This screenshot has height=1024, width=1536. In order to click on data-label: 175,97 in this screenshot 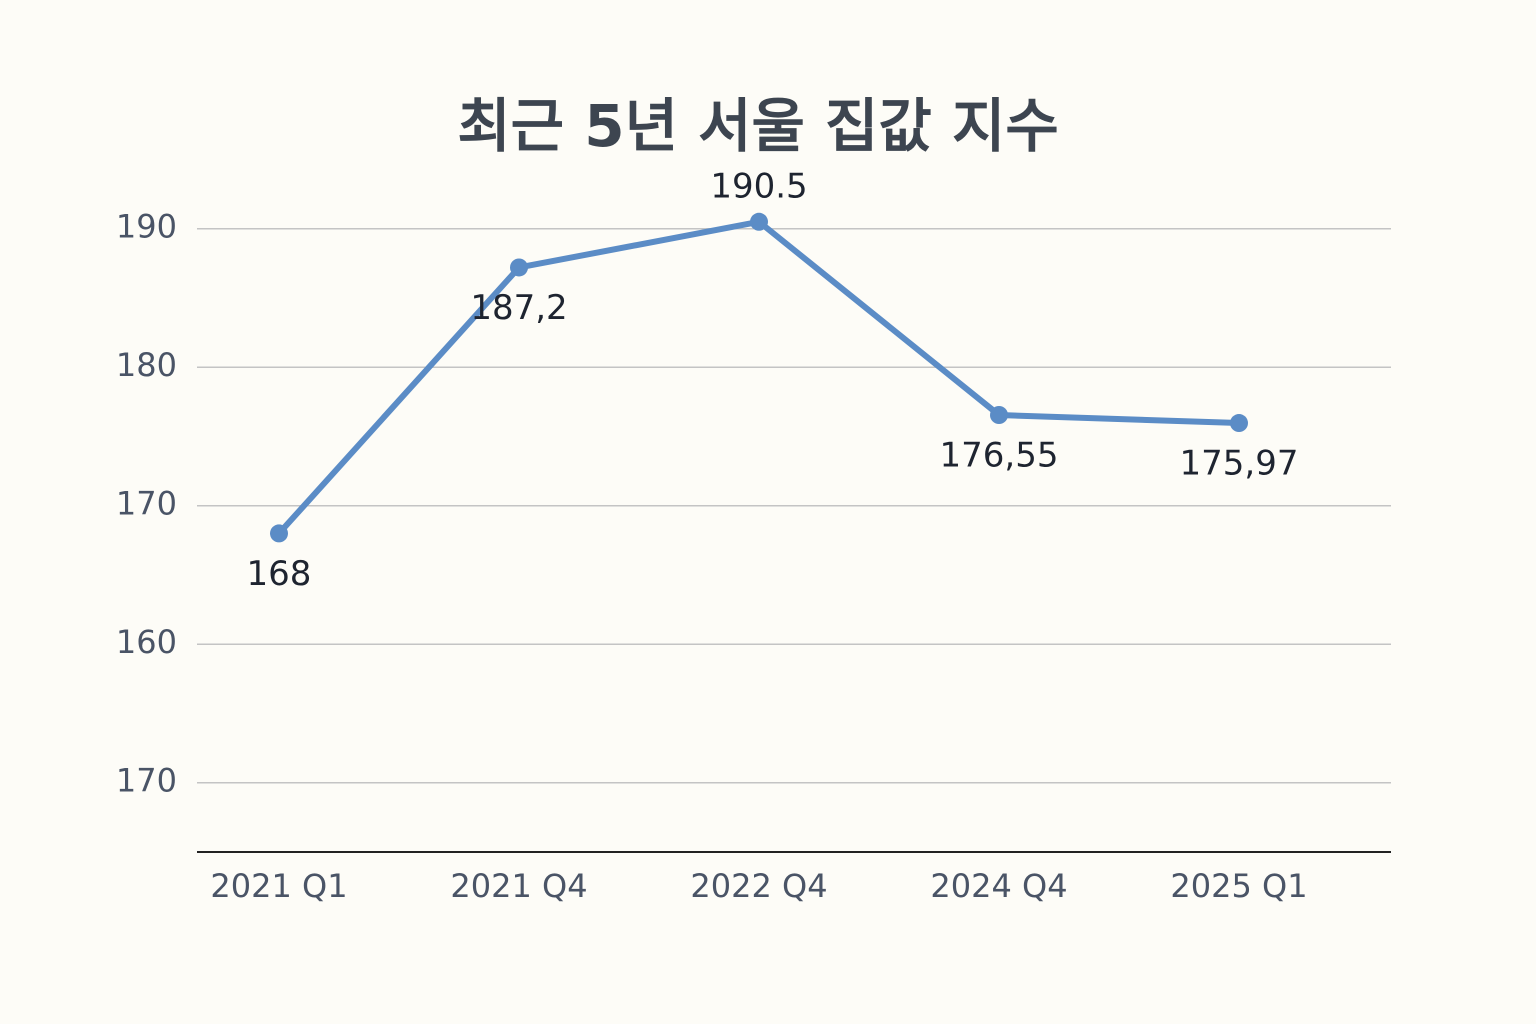, I will do `click(1239, 464)`.